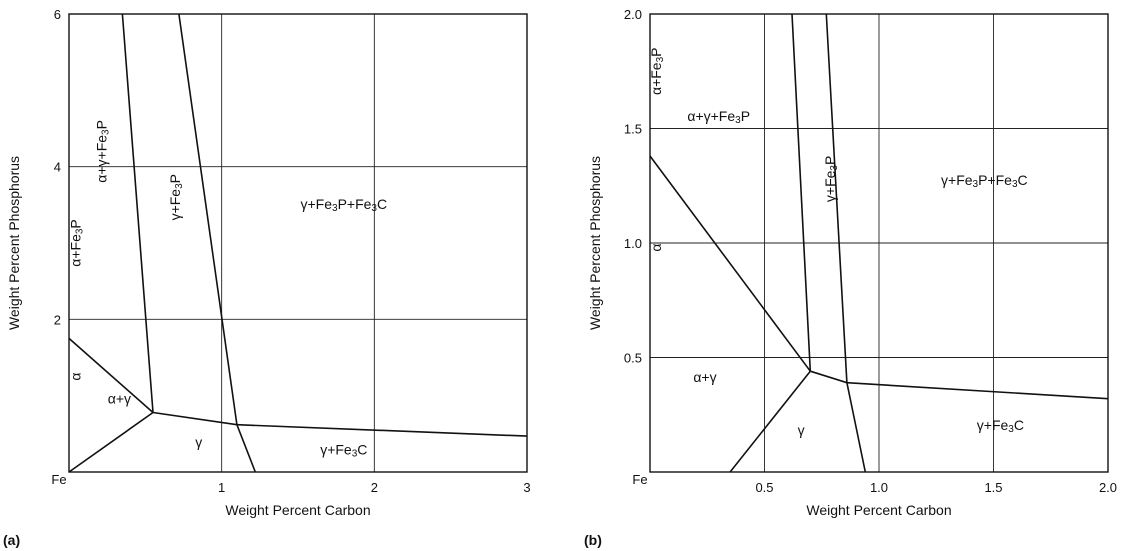 Image resolution: width=1124 pixels, height=551 pixels. Describe the element at coordinates (374, 487) in the screenshot. I see `x-tick-label: 2` at that location.